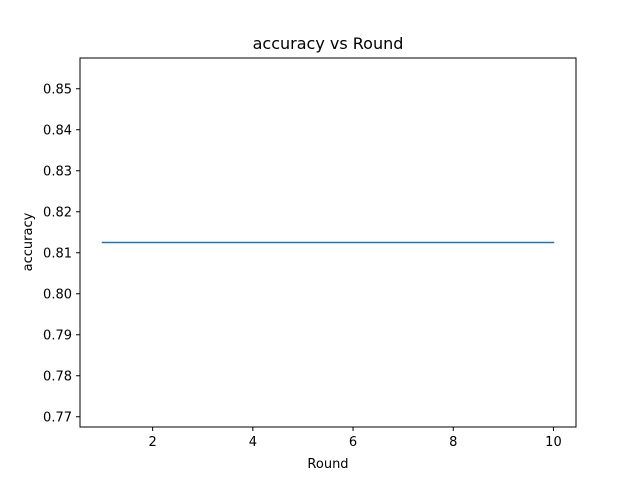 Image resolution: width=640 pixels, height=480 pixels. I want to click on x-tick-label: 2, so click(153, 442).